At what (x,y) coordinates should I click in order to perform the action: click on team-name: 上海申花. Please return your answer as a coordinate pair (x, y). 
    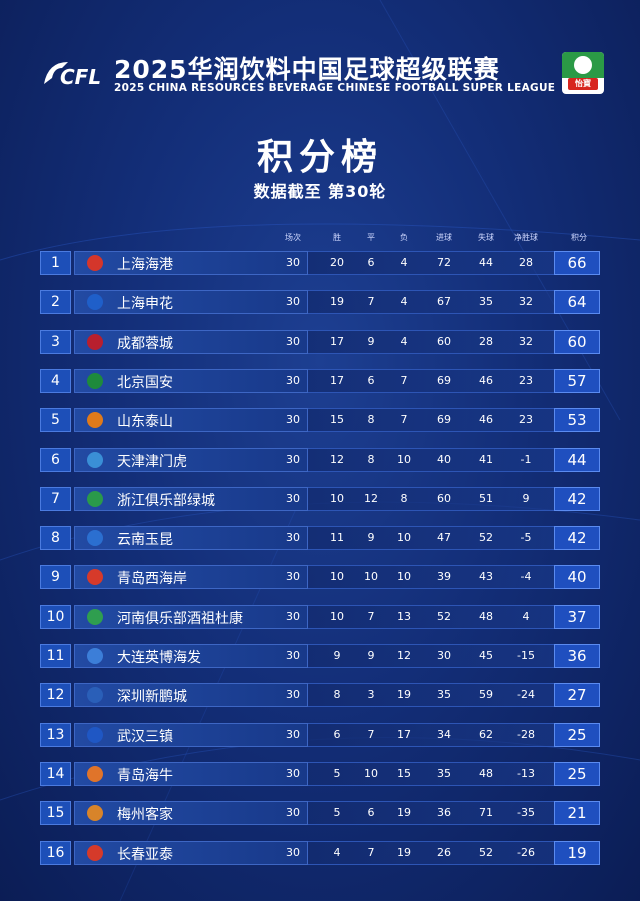
    Looking at the image, I should click on (145, 304).